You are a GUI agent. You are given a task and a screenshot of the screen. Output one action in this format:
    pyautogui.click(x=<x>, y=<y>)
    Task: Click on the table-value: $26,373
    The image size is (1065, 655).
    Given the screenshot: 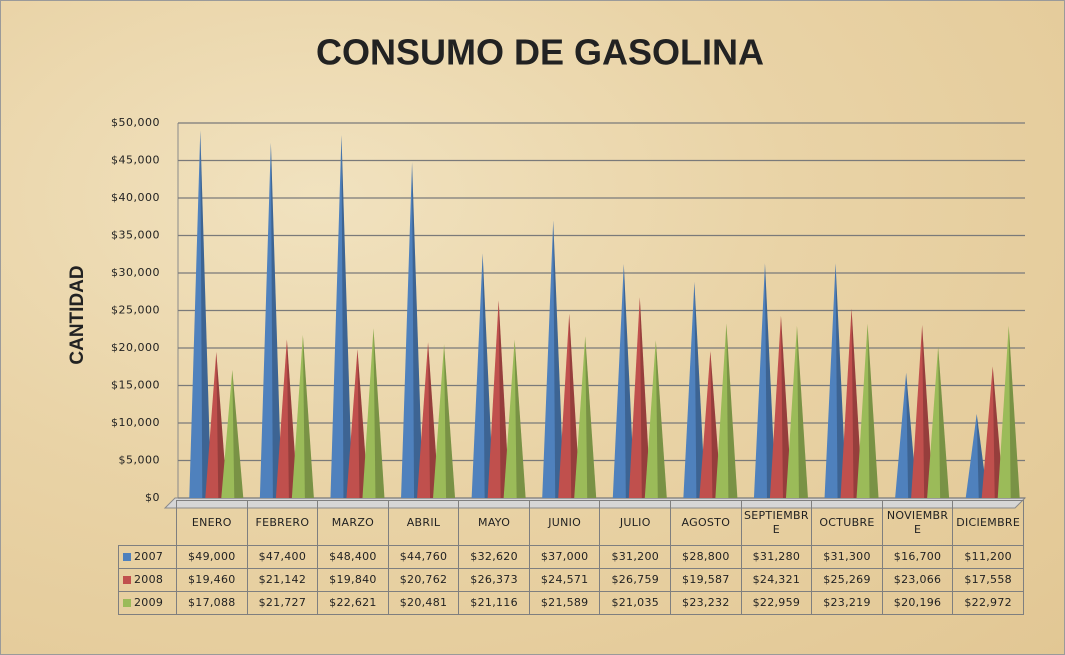 What is the action you would take?
    pyautogui.click(x=494, y=580)
    